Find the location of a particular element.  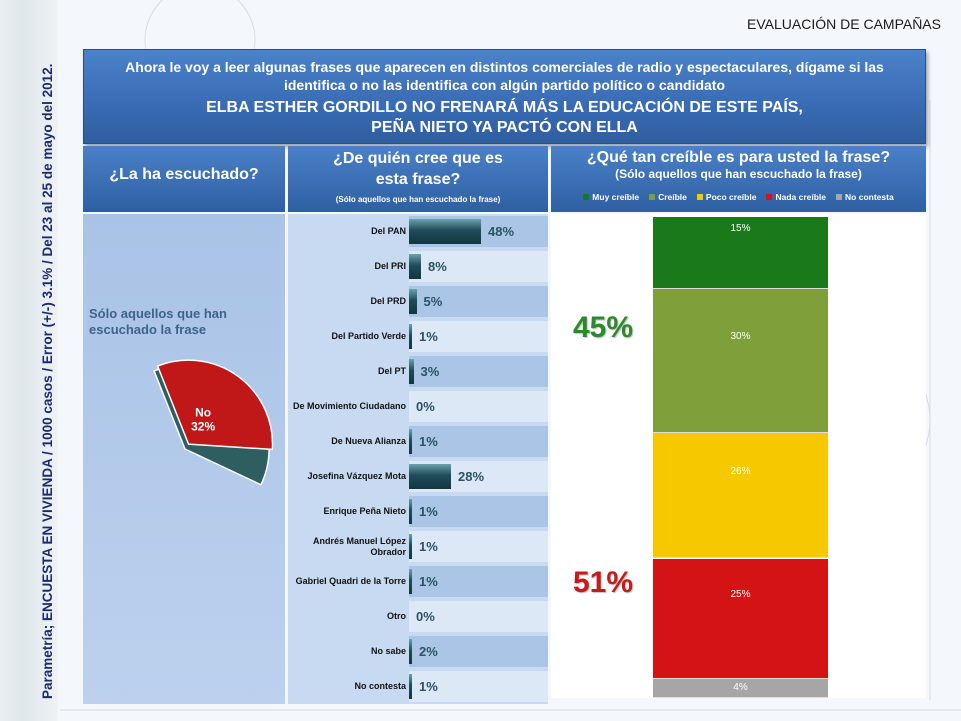

legend-label: Muy creíble is located at coordinates (616, 197).